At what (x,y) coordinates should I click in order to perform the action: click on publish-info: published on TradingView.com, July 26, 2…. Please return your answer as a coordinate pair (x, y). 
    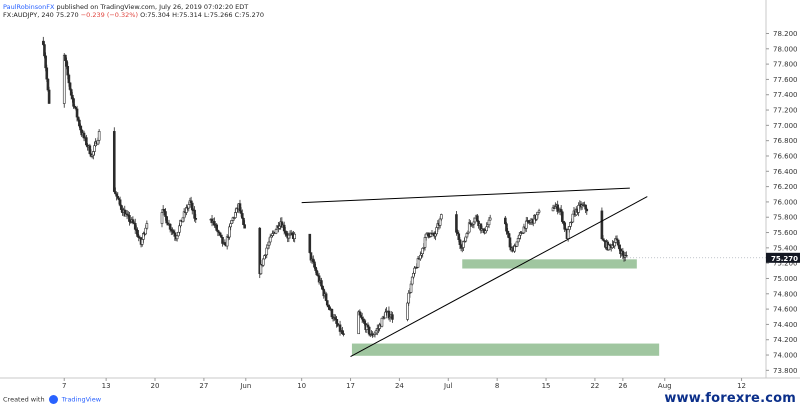
    Looking at the image, I should click on (152, 7).